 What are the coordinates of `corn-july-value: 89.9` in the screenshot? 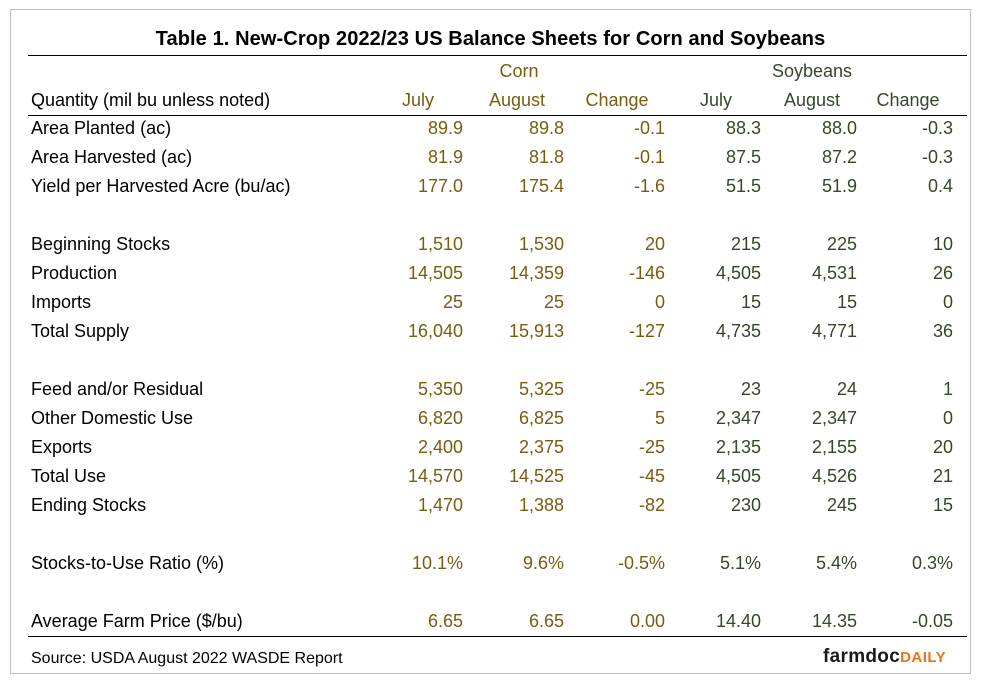 It's located at (445, 128).